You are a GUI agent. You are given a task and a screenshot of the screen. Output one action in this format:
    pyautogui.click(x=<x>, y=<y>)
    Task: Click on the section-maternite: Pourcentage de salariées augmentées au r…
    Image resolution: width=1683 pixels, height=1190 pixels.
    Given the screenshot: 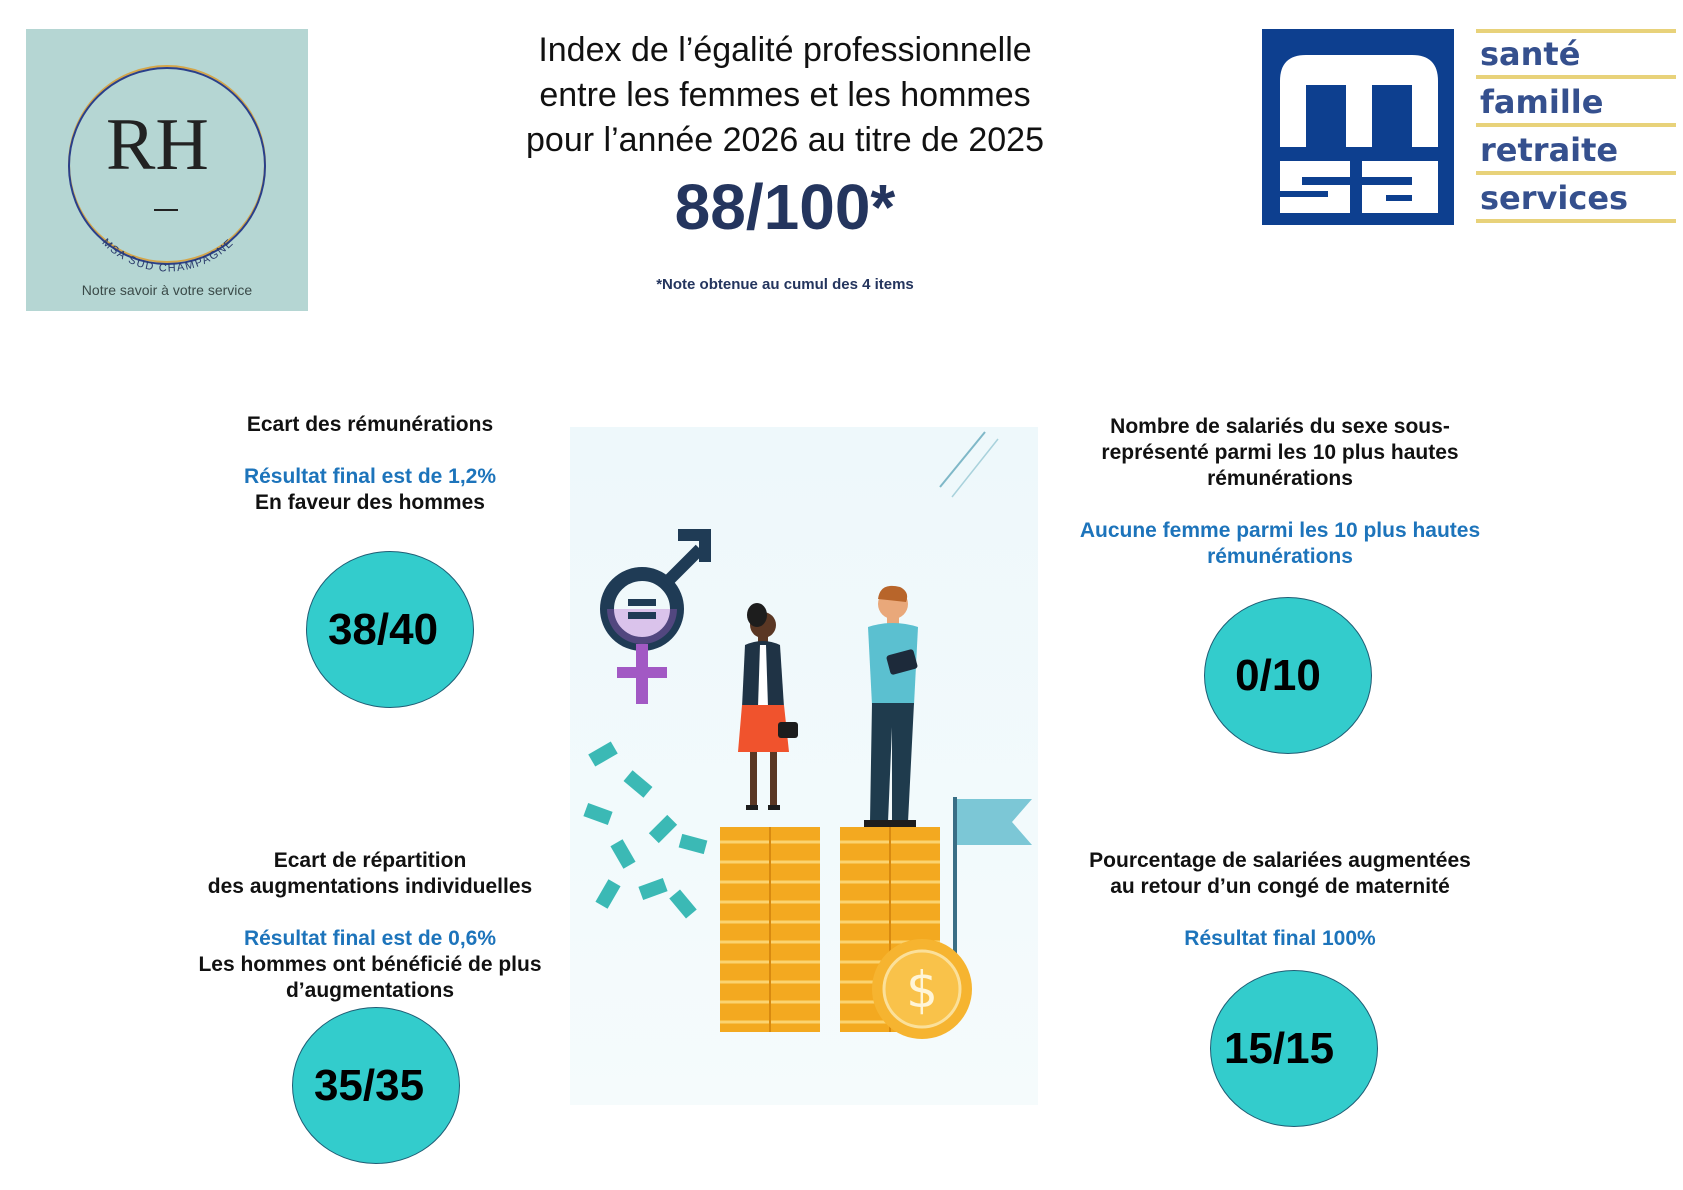 What is the action you would take?
    pyautogui.click(x=1280, y=900)
    